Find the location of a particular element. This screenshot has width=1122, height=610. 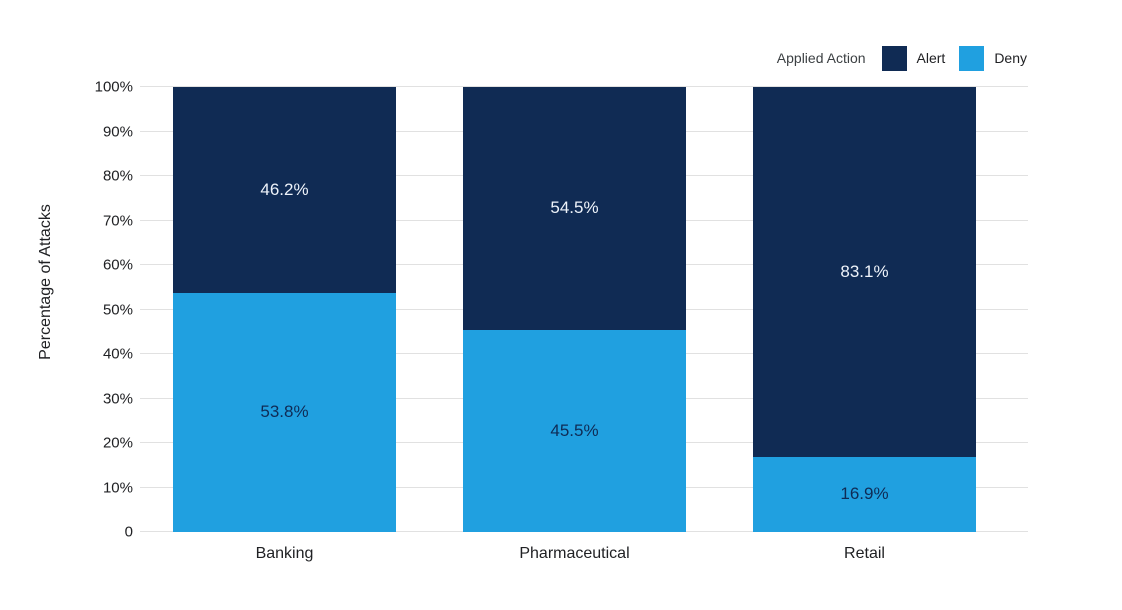

bar-segment-alert-retail: 83.1% is located at coordinates (864, 272).